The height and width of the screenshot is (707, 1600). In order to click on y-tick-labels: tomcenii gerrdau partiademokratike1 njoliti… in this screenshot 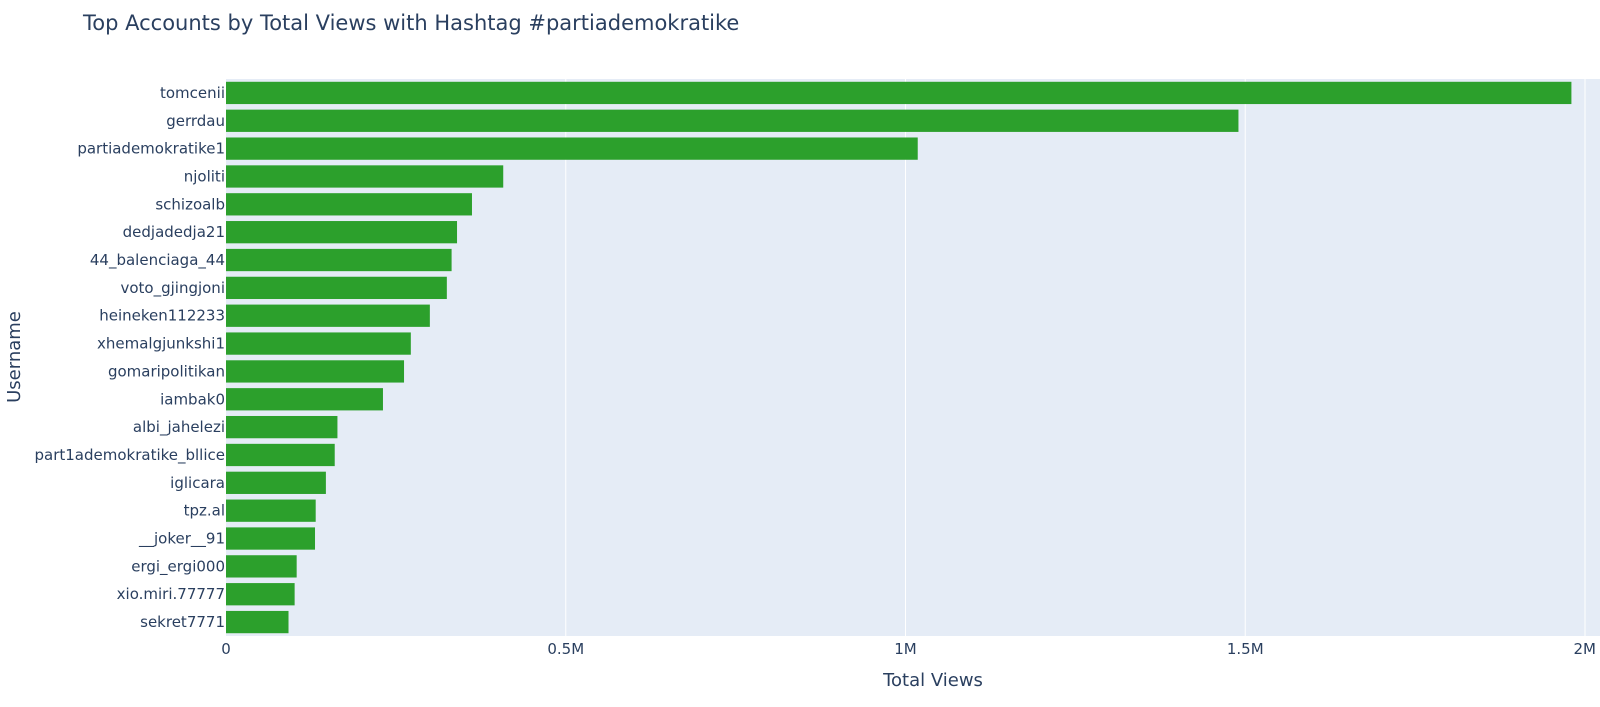, I will do `click(129, 357)`.